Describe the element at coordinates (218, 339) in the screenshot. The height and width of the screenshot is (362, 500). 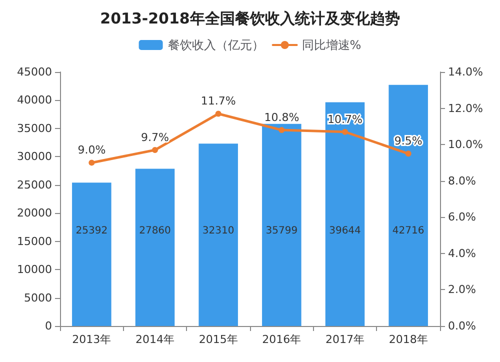
I see `x-tick-label: 2015年` at that location.